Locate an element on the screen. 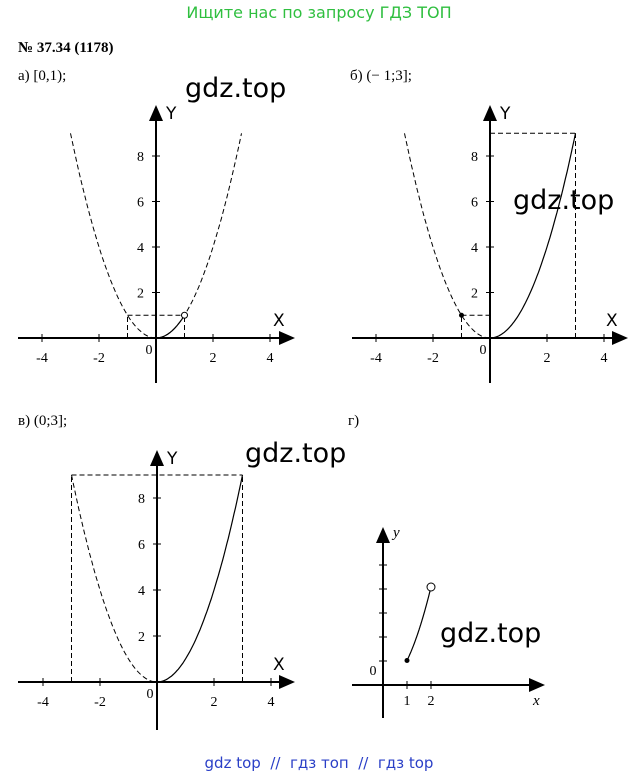 The height and width of the screenshot is (778, 639). panel-label: г) is located at coordinates (353, 421).